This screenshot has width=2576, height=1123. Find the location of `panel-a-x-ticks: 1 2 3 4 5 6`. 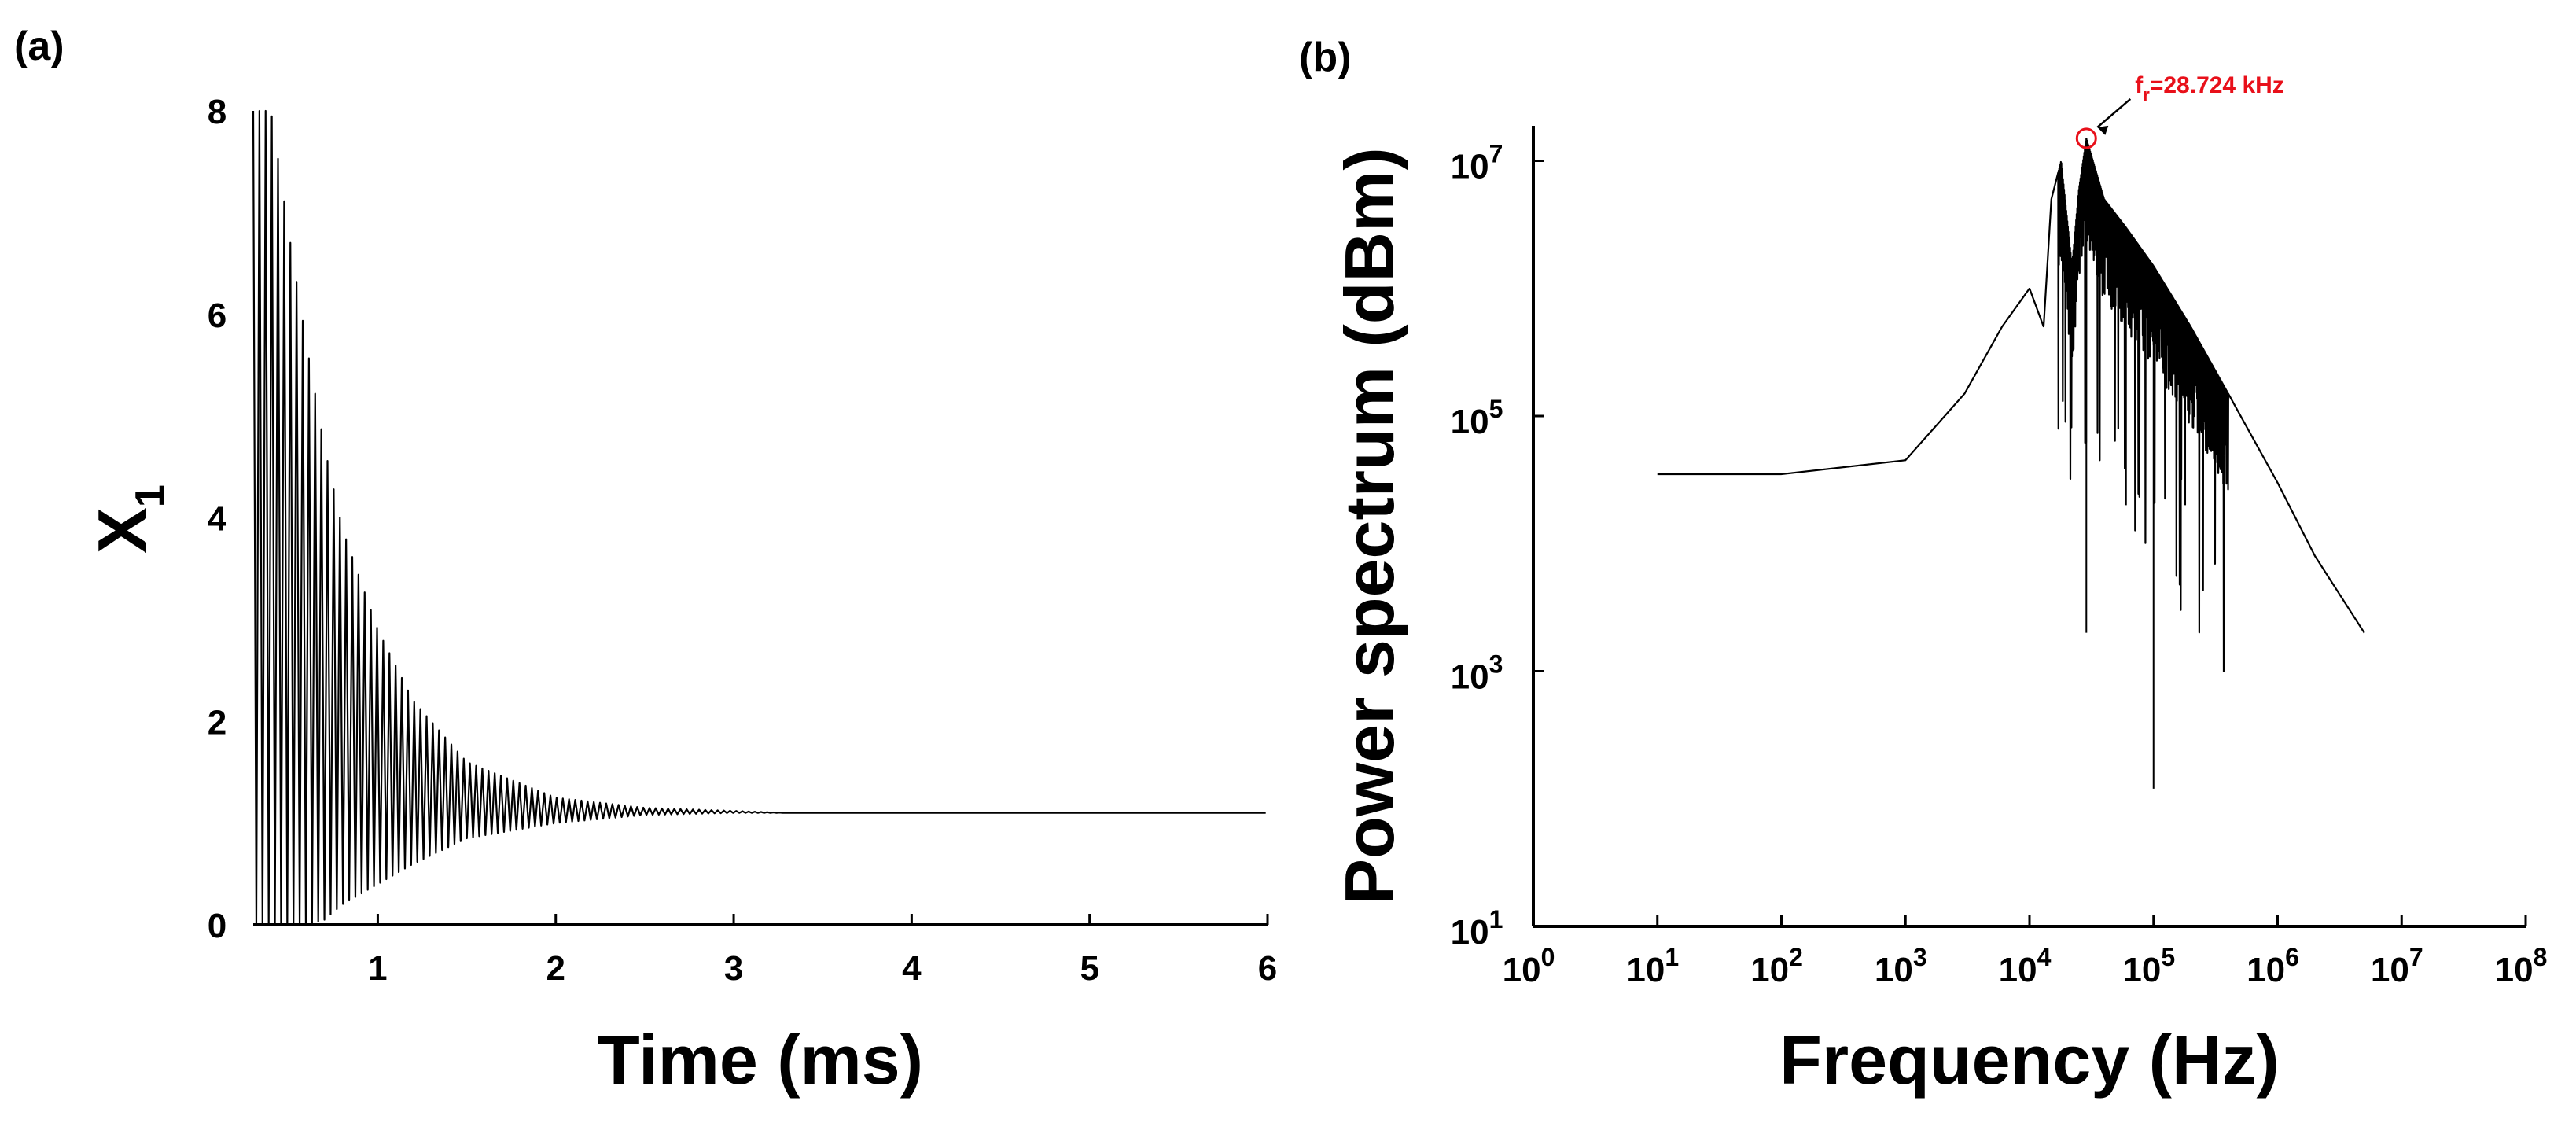

panel-a-x-ticks: 1 2 3 4 5 6 is located at coordinates (822, 951).